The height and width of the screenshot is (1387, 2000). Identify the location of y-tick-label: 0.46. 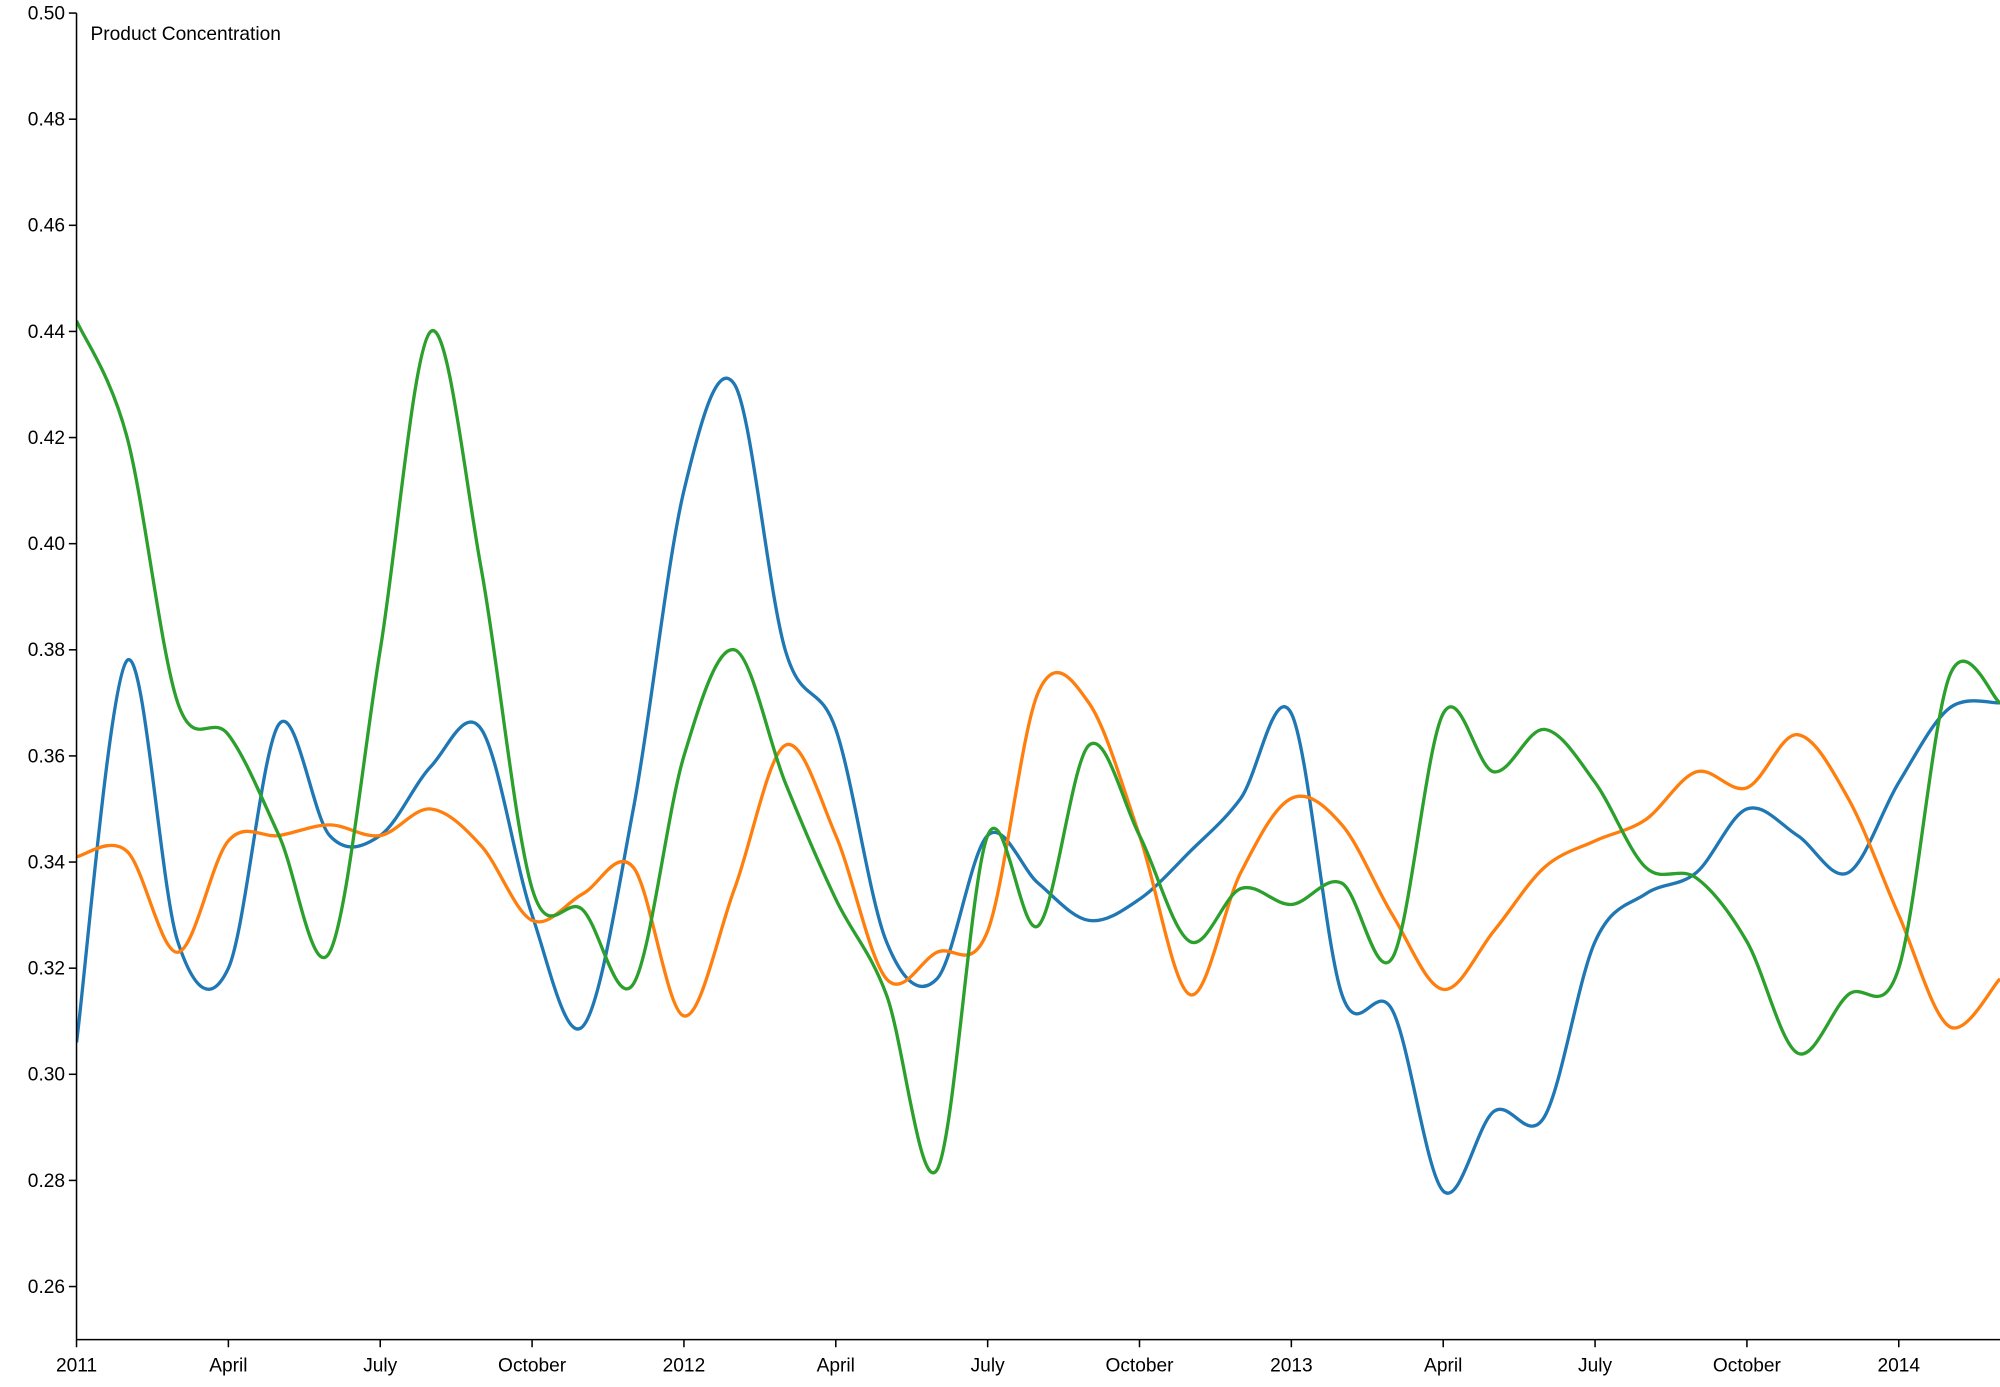
(46, 226).